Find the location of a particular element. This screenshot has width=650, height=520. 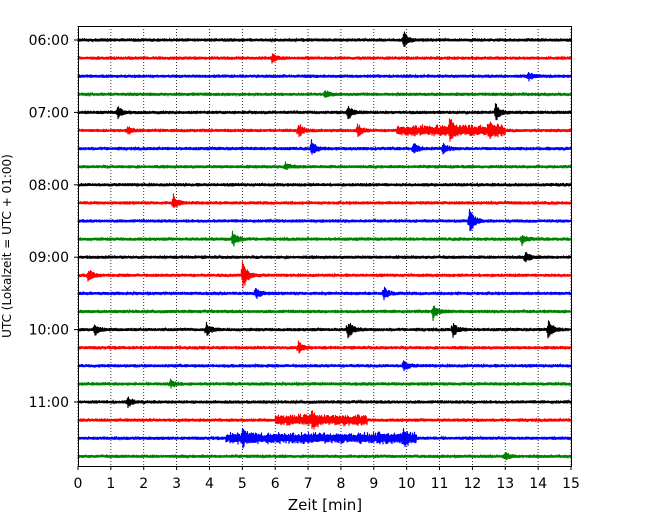

x-tick-label: 13 is located at coordinates (505, 484).